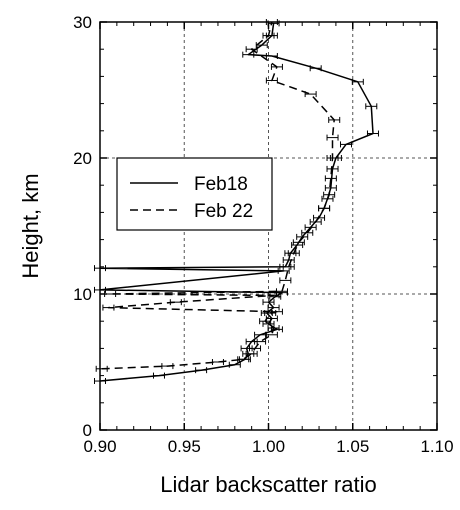 The width and height of the screenshot is (460, 510). What do you see at coordinates (352, 446) in the screenshot?
I see `x-tick-label: 1.05` at bounding box center [352, 446].